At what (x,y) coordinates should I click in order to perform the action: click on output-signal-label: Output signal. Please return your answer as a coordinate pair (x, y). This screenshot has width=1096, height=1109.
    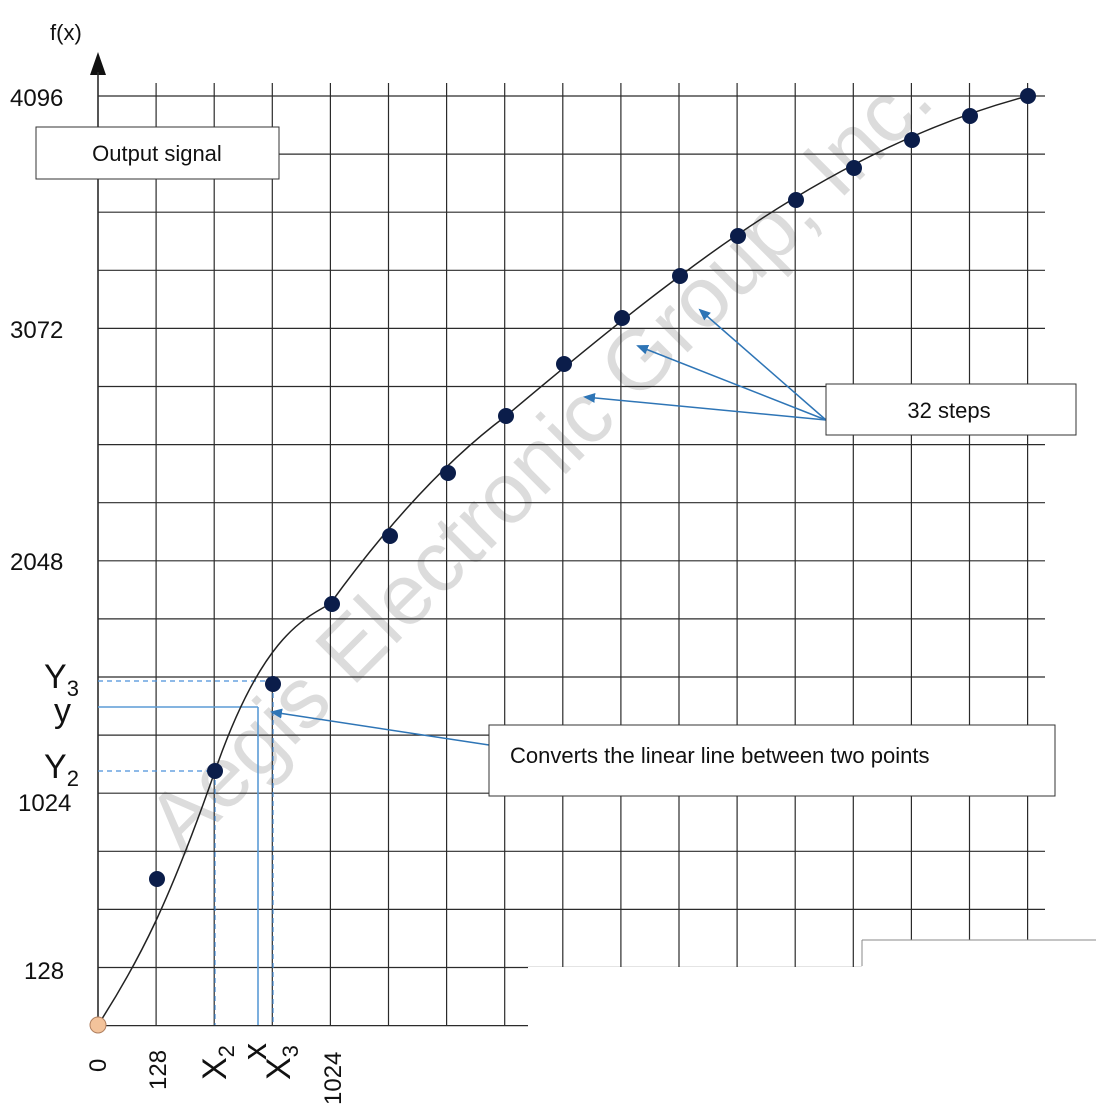
    Looking at the image, I should click on (157, 153).